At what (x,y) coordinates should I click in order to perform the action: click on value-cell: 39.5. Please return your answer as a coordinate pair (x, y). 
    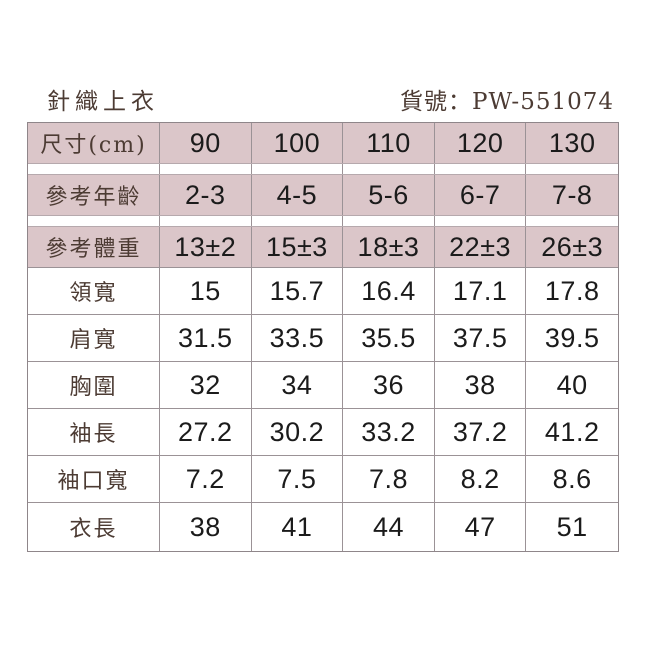
    Looking at the image, I should click on (572, 337).